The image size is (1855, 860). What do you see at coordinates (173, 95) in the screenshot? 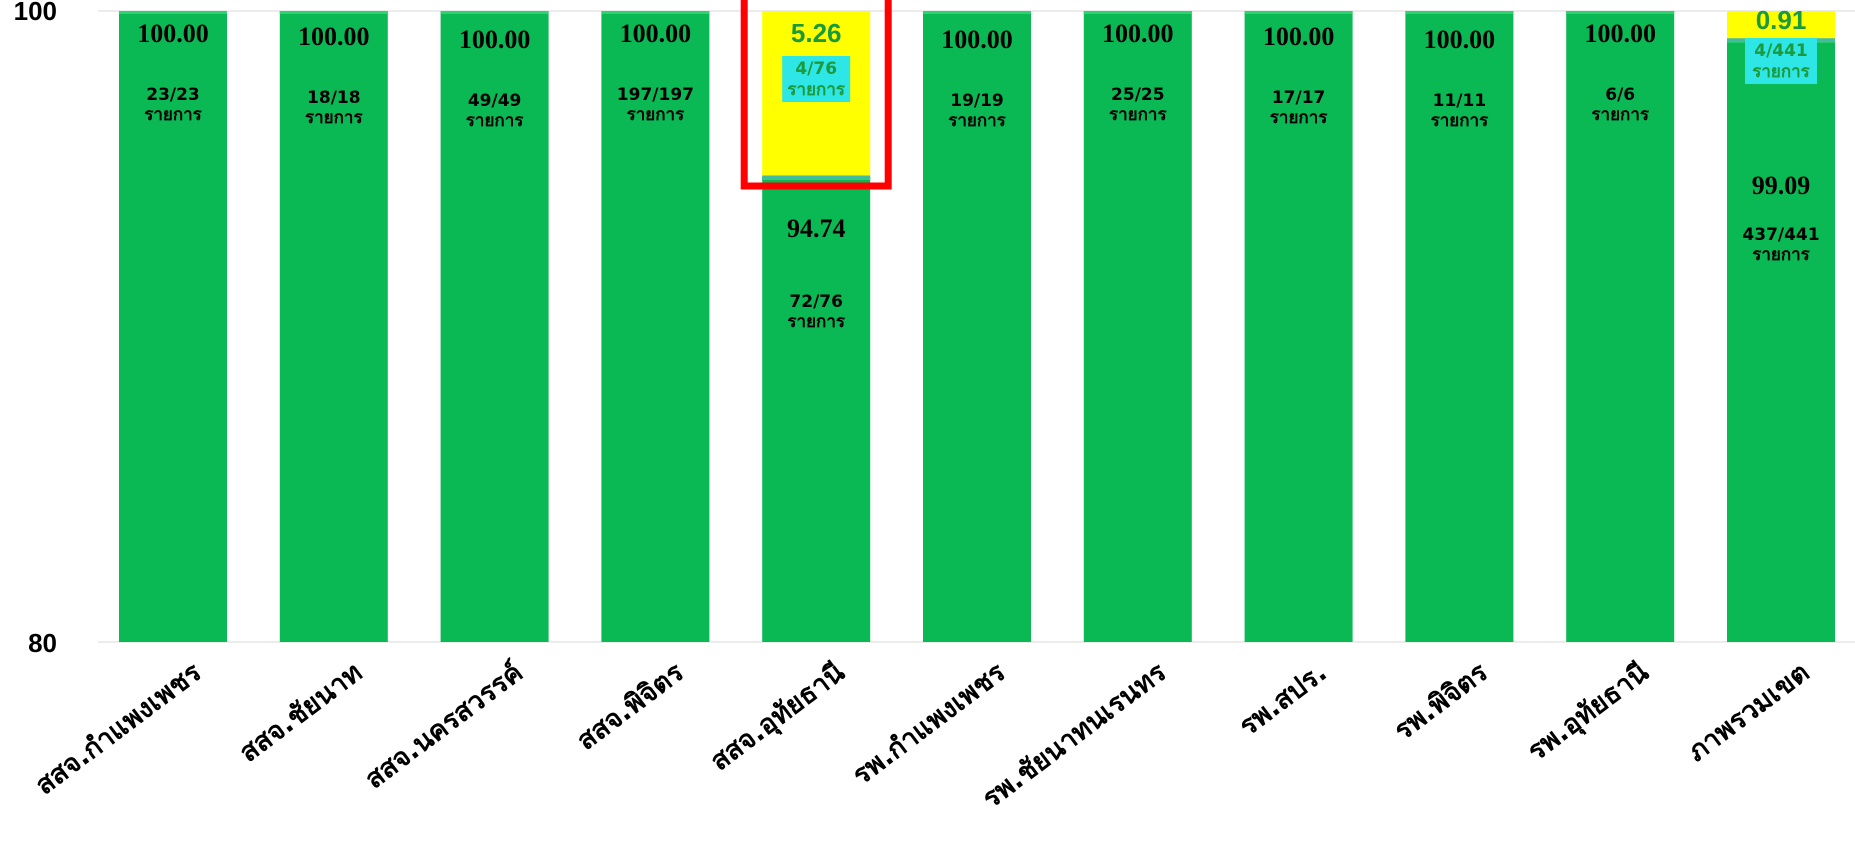
I see `data-label-count: 23/23` at bounding box center [173, 95].